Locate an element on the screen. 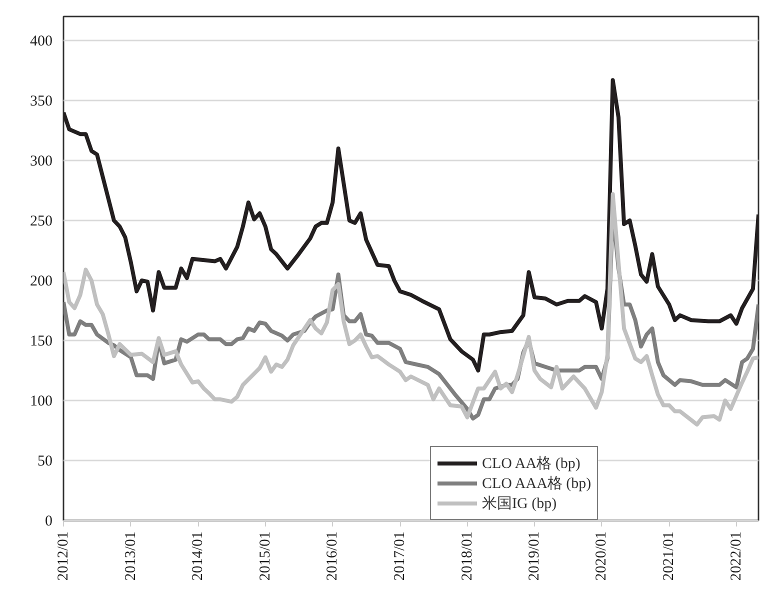 Image resolution: width=760 pixels, height=615 pixels. x-tick-label: 2021/01 is located at coordinates (669, 556).